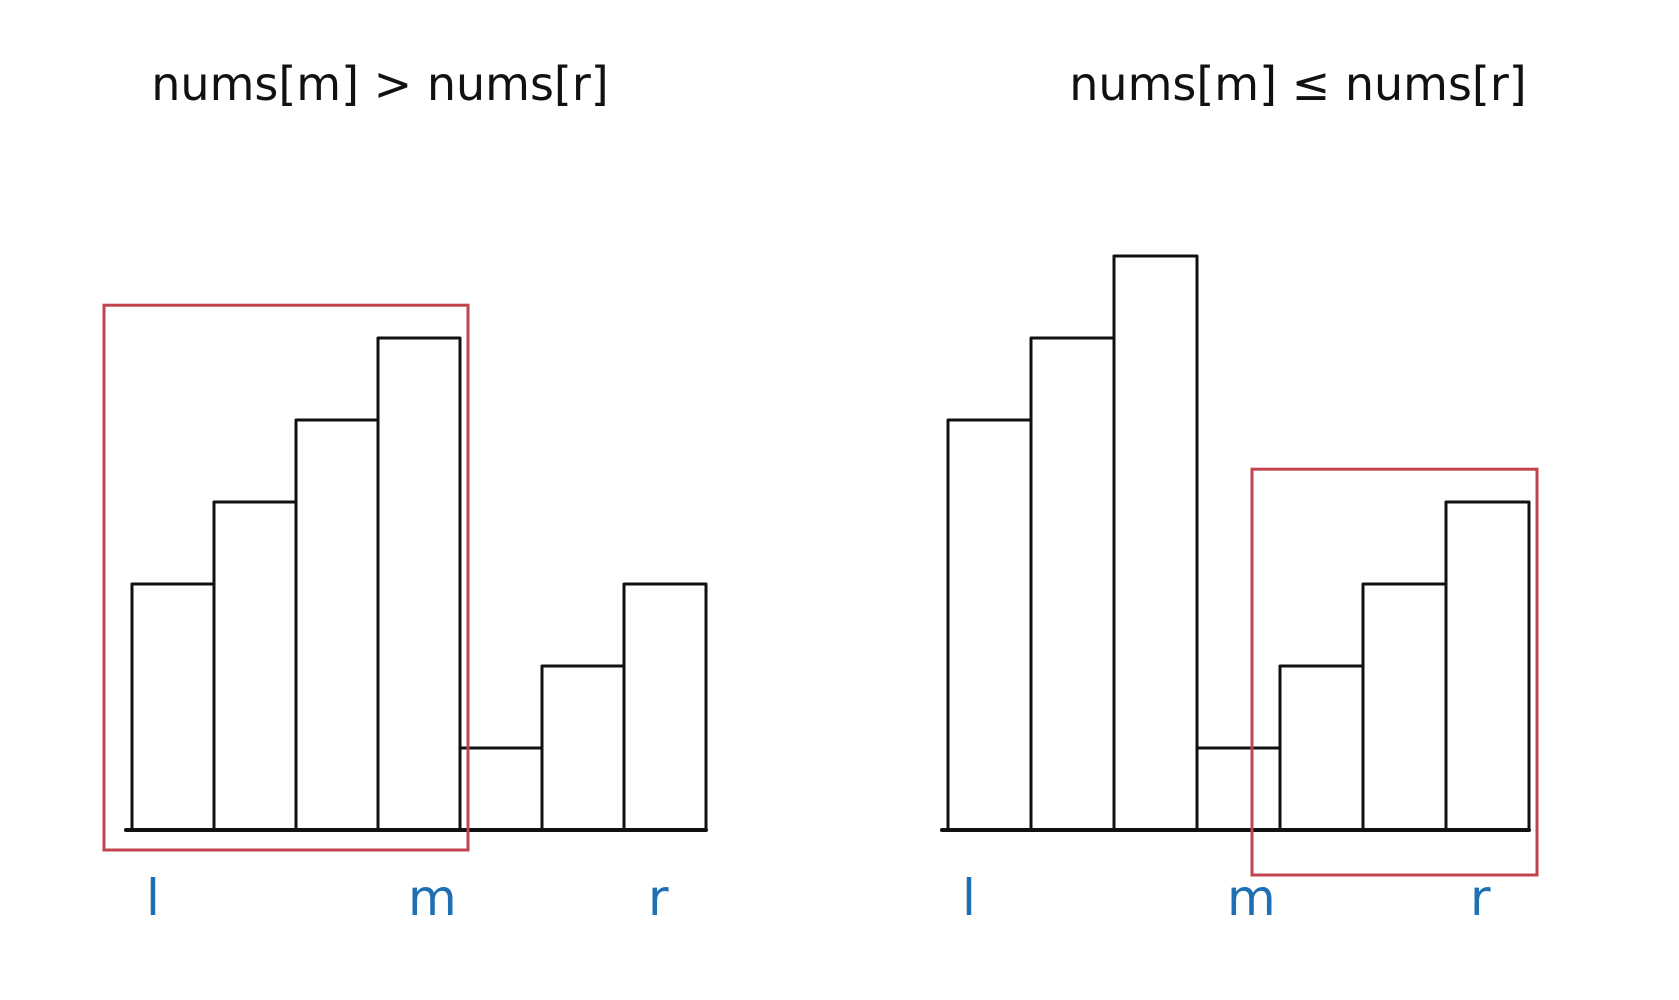 The width and height of the screenshot is (1679, 1000). Describe the element at coordinates (658, 898) in the screenshot. I see `marker-r-left: r` at that location.